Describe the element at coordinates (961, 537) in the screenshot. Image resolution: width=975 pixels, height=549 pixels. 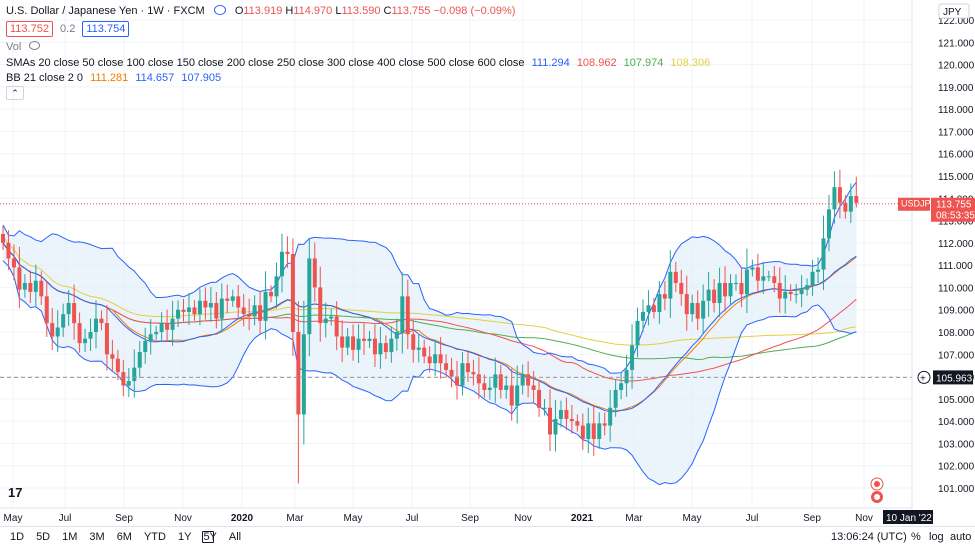
I see `auto-toggle: auto` at that location.